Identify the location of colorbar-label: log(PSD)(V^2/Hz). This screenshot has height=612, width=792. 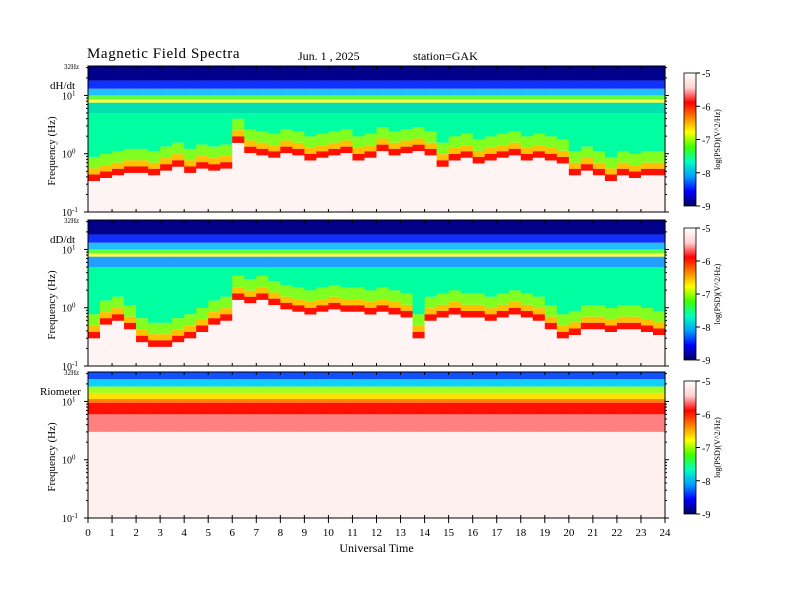
(717, 293).